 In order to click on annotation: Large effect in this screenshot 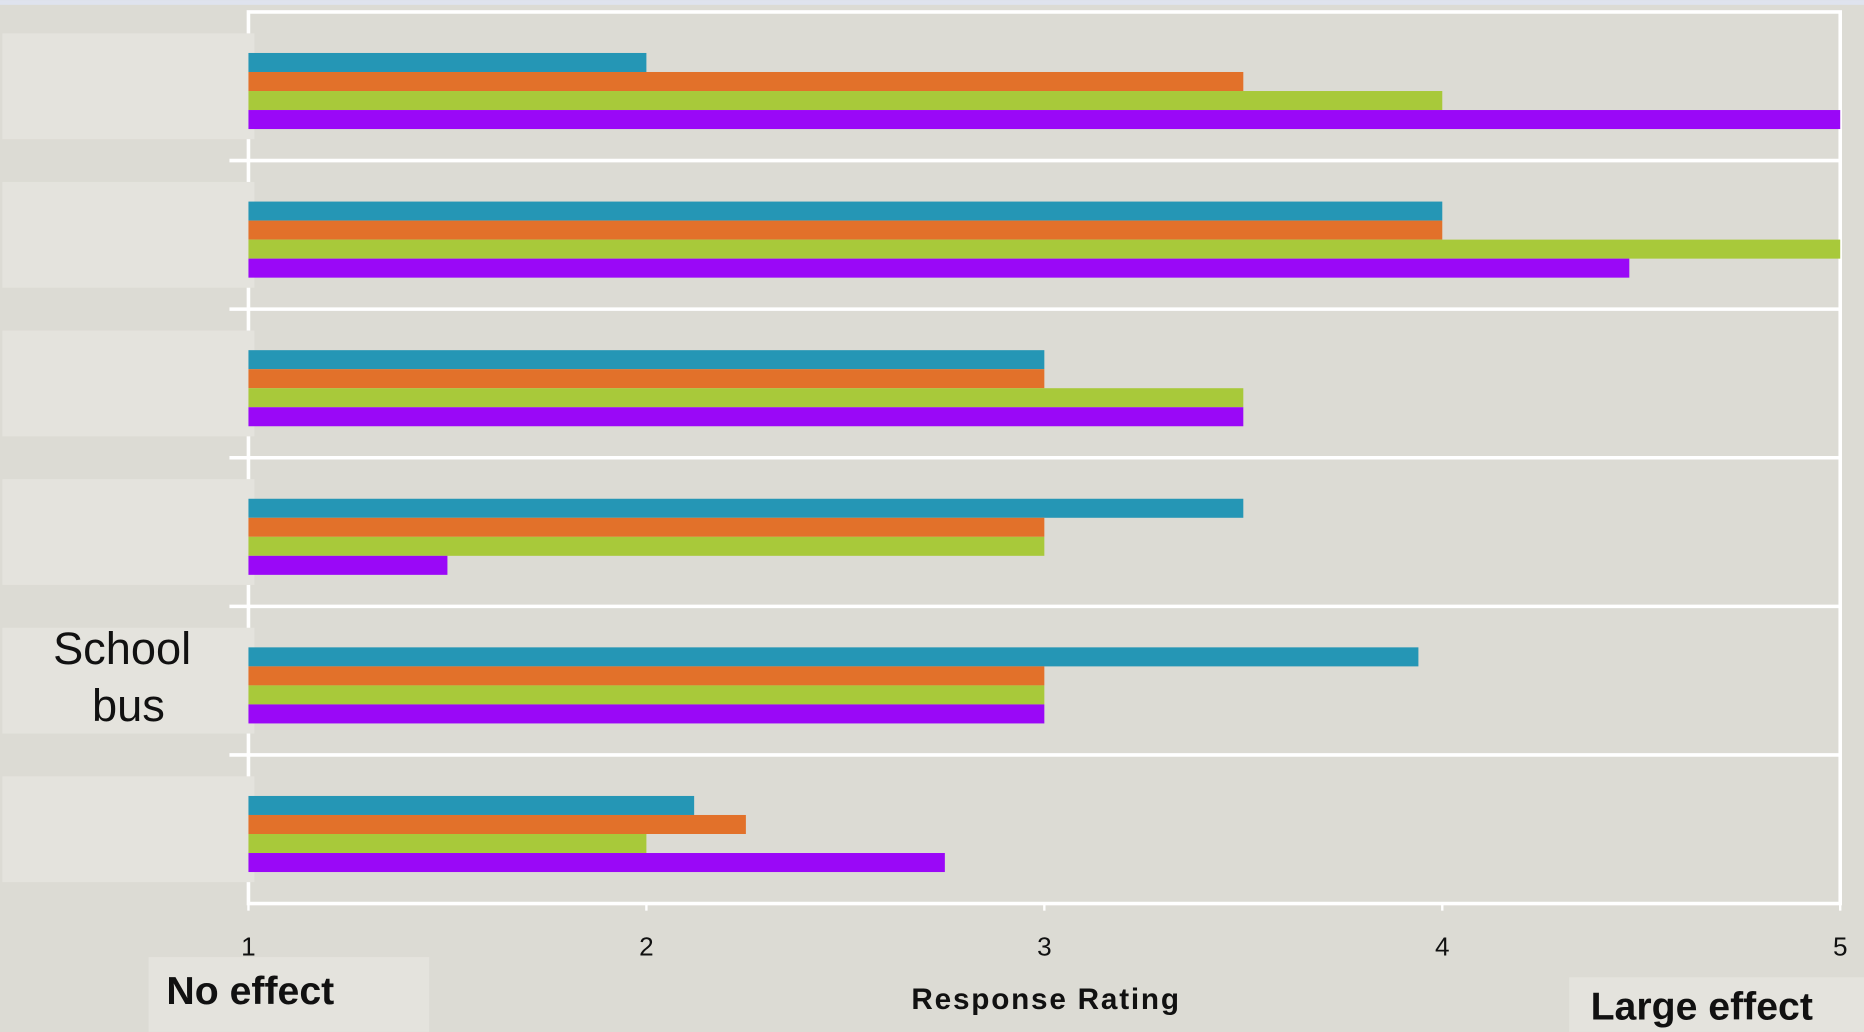, I will do `click(1702, 1007)`.